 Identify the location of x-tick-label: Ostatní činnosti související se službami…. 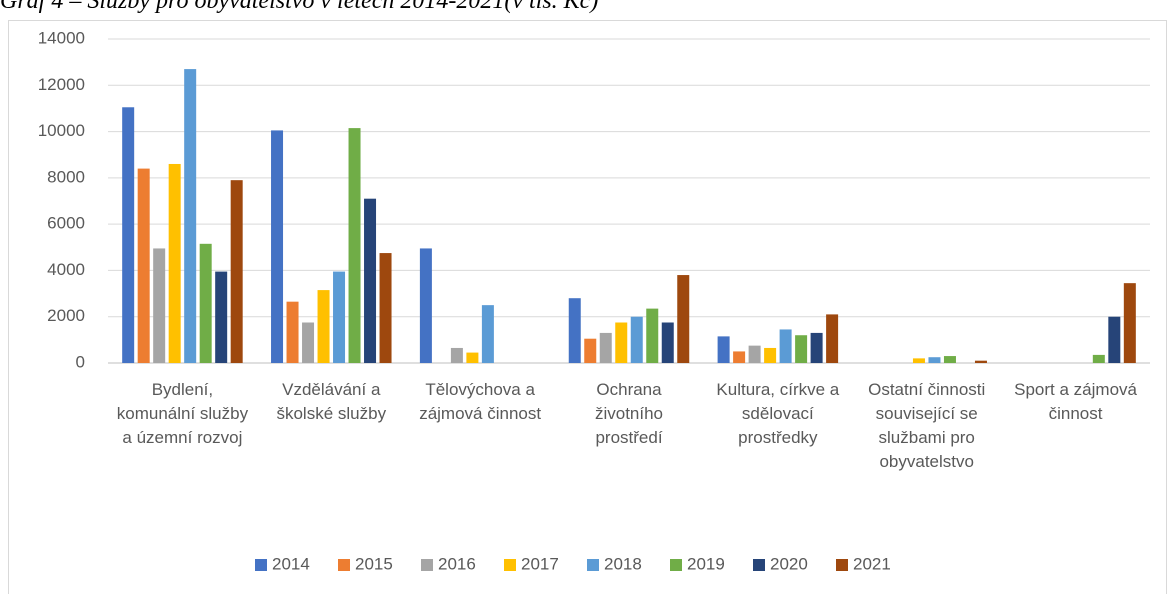
(927, 425).